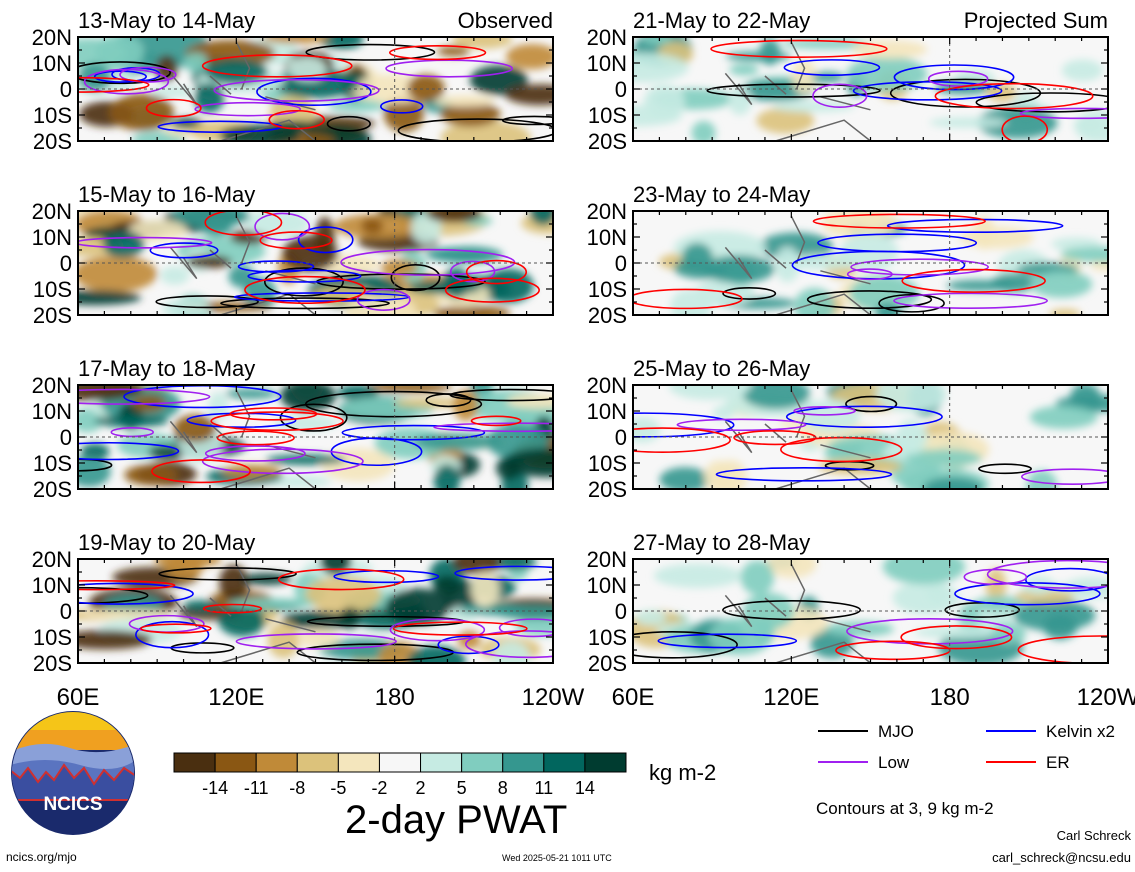 The width and height of the screenshot is (1135, 872). What do you see at coordinates (166, 20) in the screenshot?
I see `panel-title: 13-May to 14-May` at bounding box center [166, 20].